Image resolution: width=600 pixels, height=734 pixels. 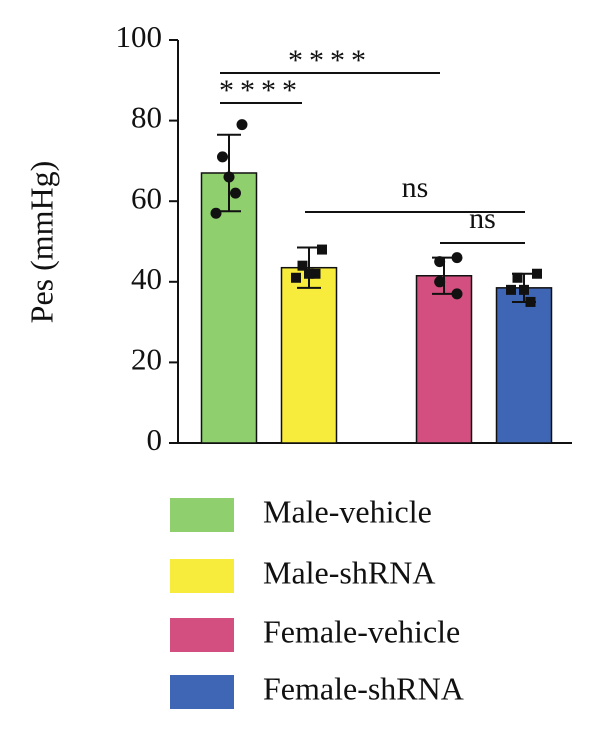 I want to click on y-axis-label: Pes (mmHg), so click(x=41, y=242).